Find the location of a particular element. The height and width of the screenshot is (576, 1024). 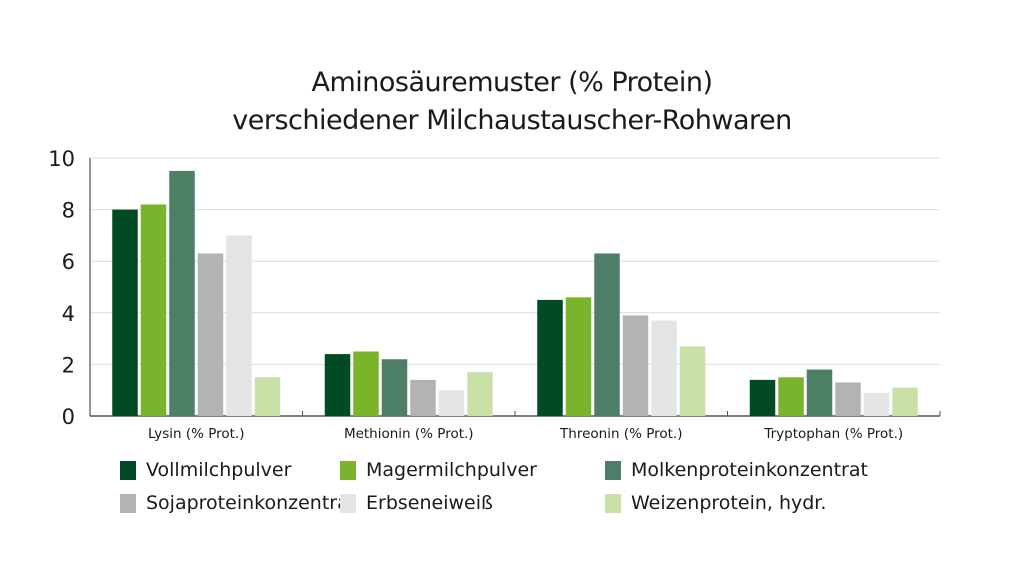

y-tick-label: 2 is located at coordinates (68, 365).